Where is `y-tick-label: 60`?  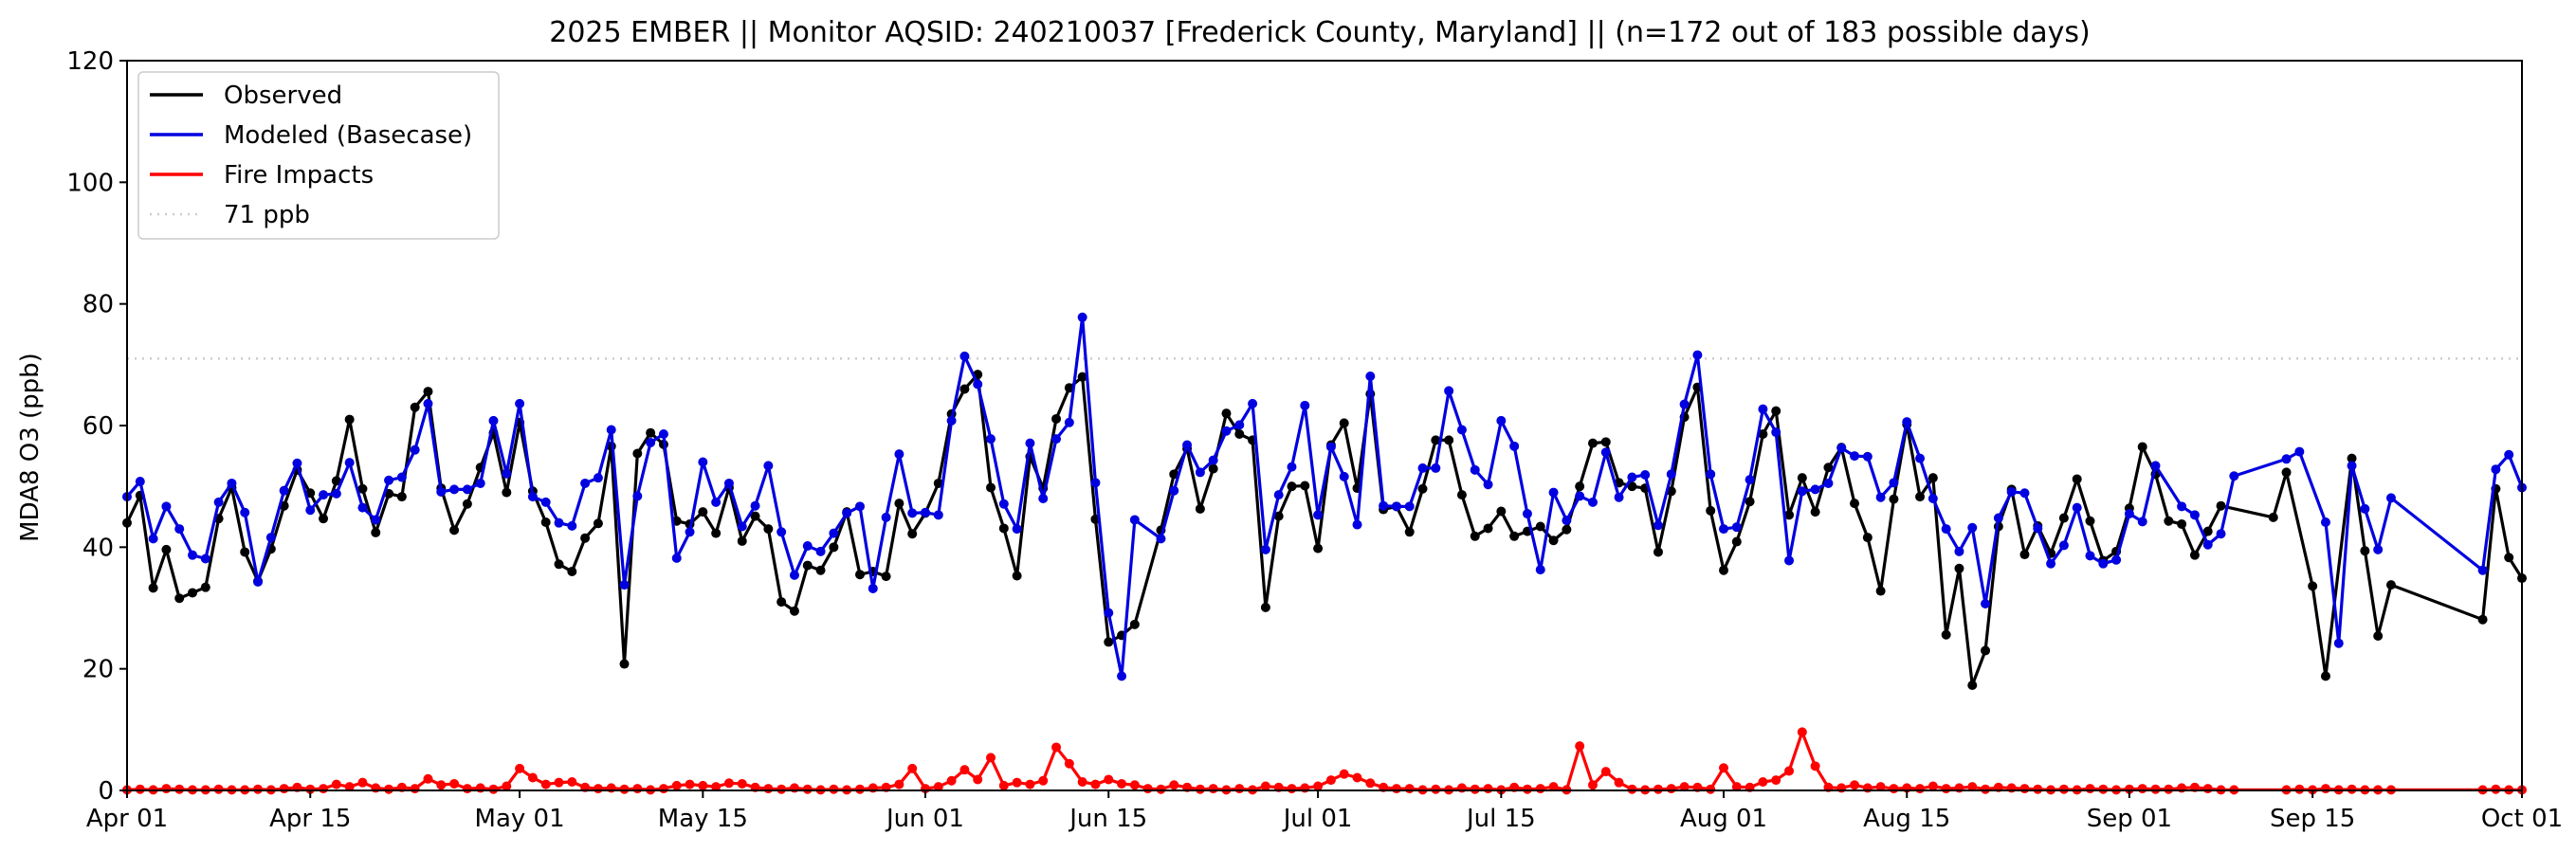 y-tick-label: 60 is located at coordinates (98, 426).